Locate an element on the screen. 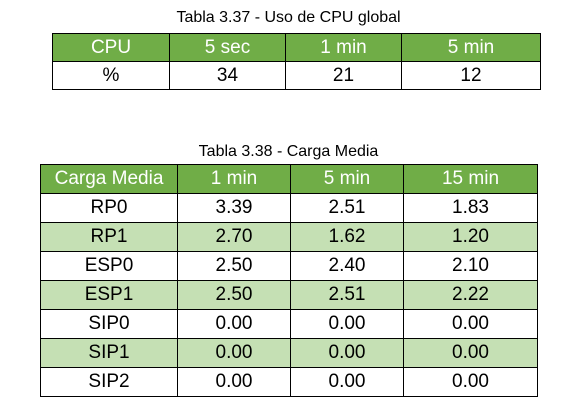  table-row: RP0 3.39 2.51 1.83 is located at coordinates (289, 208).